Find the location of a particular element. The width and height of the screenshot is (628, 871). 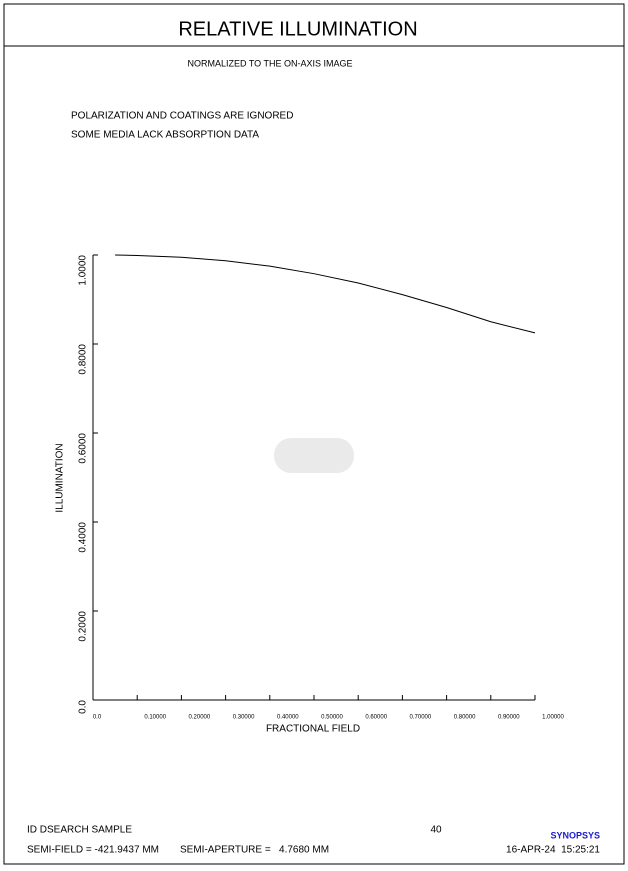

y-tick-label: 0.2000 is located at coordinates (83, 626).